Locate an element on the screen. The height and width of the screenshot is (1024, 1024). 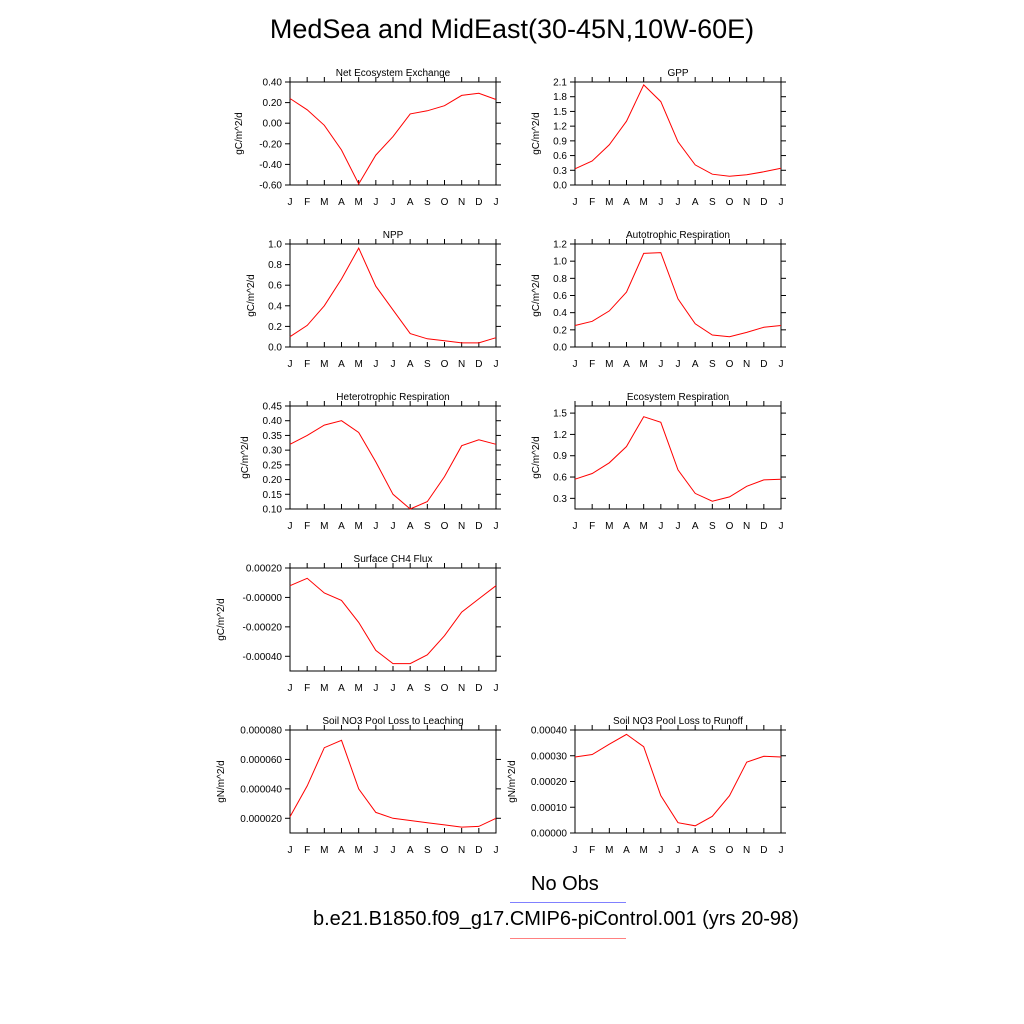
y-tick-label: 0.000040 is located at coordinates (261, 789).